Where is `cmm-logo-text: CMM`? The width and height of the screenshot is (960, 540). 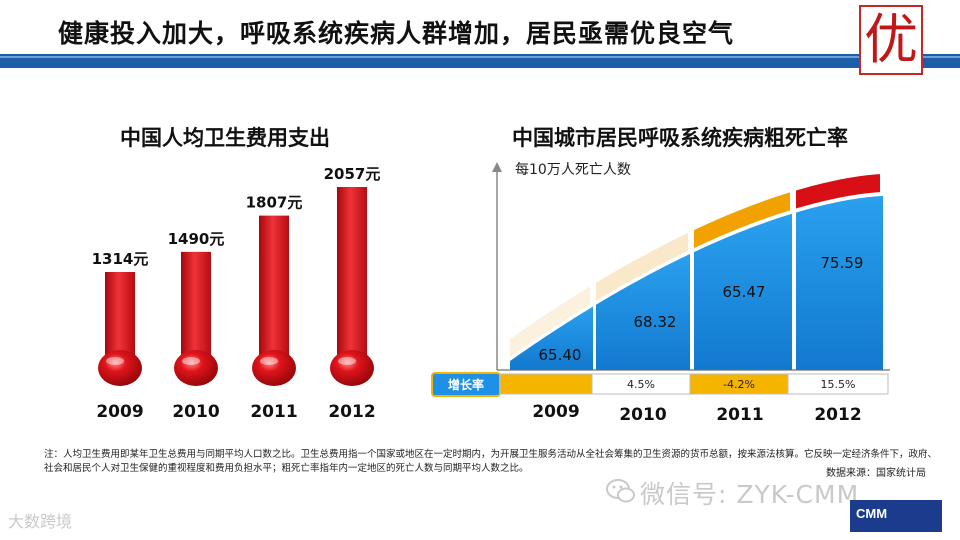
cmm-logo-text: CMM is located at coordinates (872, 513).